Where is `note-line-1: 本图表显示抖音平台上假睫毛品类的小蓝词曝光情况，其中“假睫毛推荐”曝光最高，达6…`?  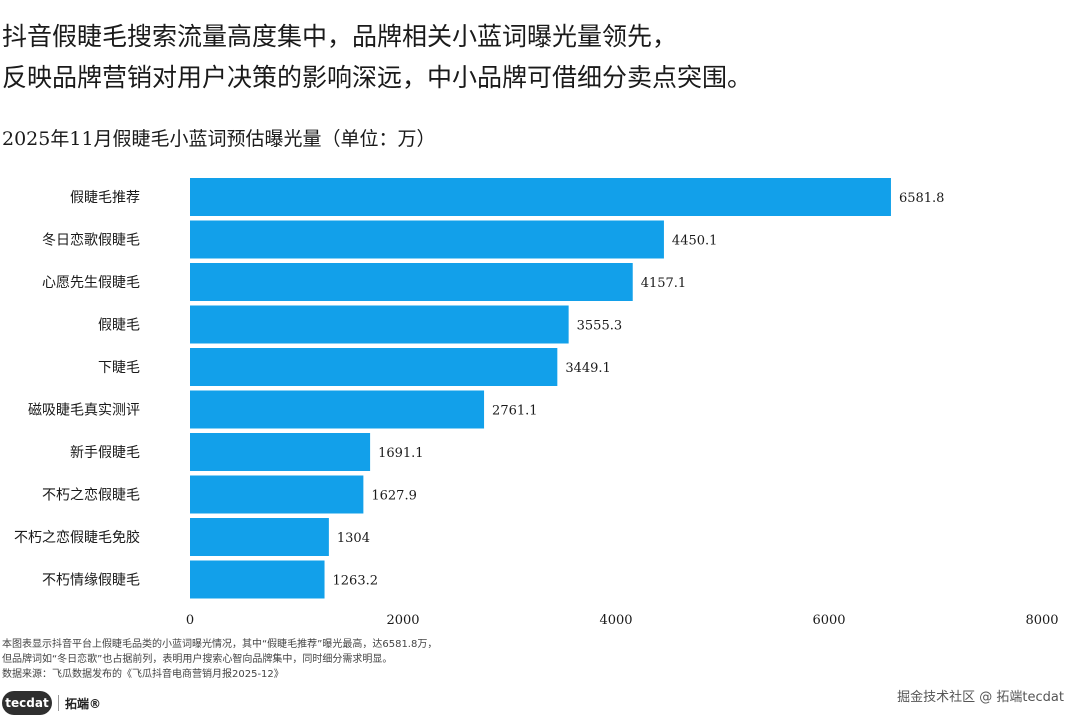
note-line-1: 本图表显示抖音平台上假睫毛品类的小蓝词曝光情况，其中“假睫毛推荐”曝光最高，达6… is located at coordinates (220, 644).